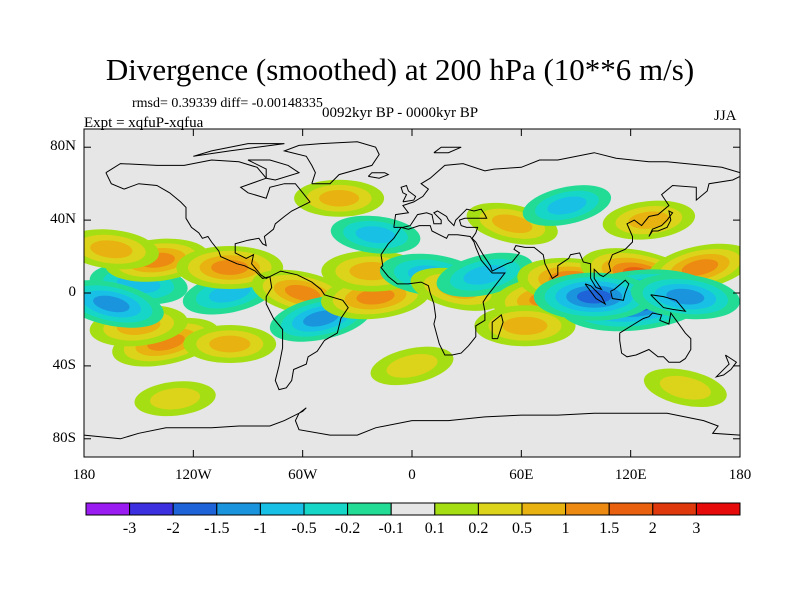 The height and width of the screenshot is (600, 800). What do you see at coordinates (307, 330) in the screenshot?
I see `coastline-south-america` at bounding box center [307, 330].